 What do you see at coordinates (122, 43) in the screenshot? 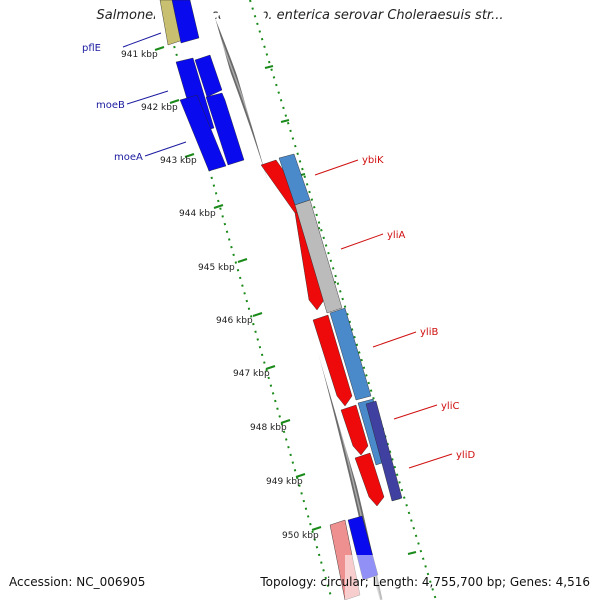
I see `gene-label-pflE: pflE` at bounding box center [122, 43].